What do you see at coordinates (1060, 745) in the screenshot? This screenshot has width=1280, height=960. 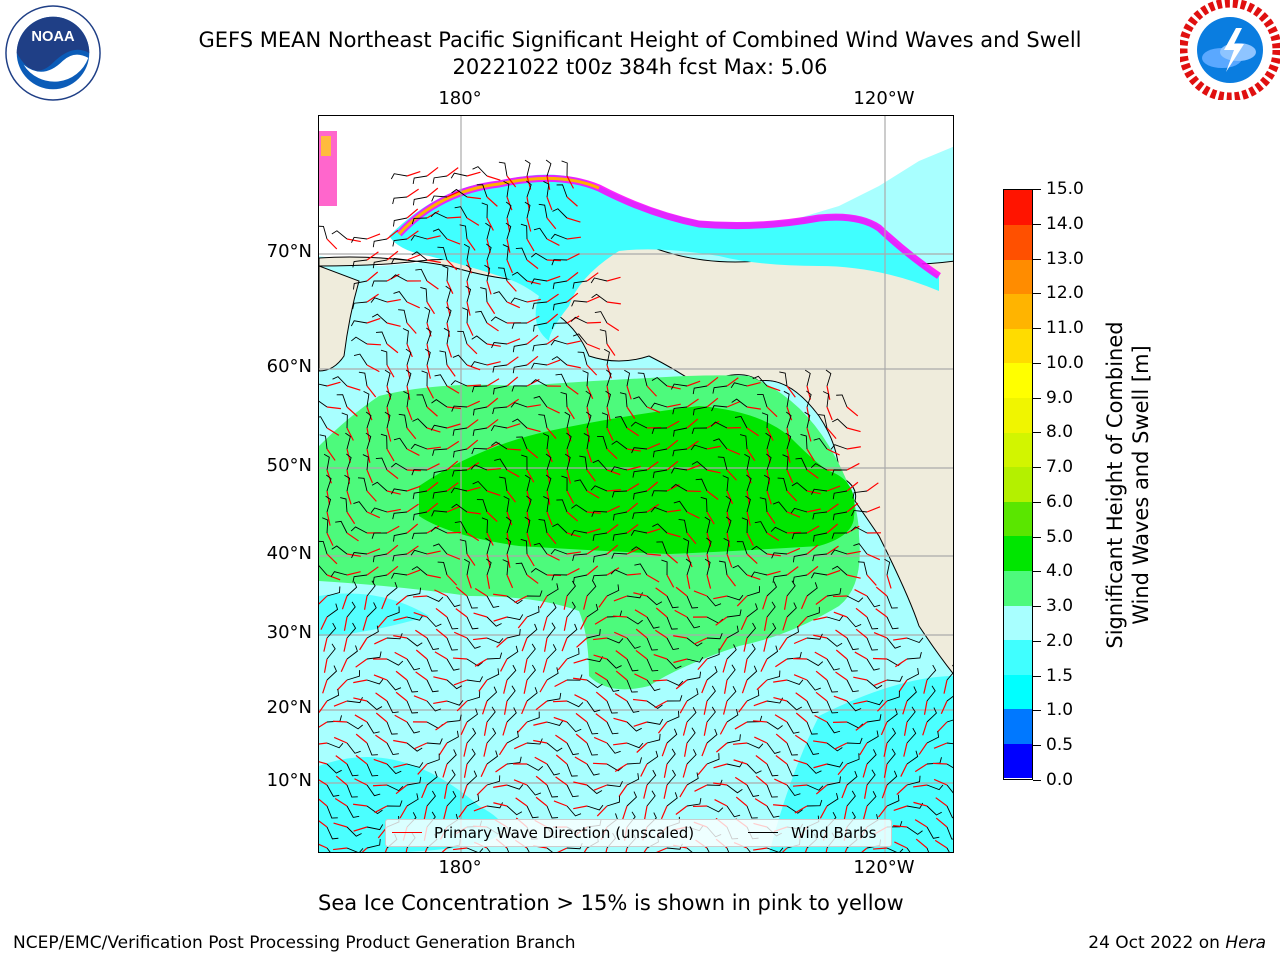 I see `colorbar-tick-label: 0.5` at bounding box center [1060, 745].